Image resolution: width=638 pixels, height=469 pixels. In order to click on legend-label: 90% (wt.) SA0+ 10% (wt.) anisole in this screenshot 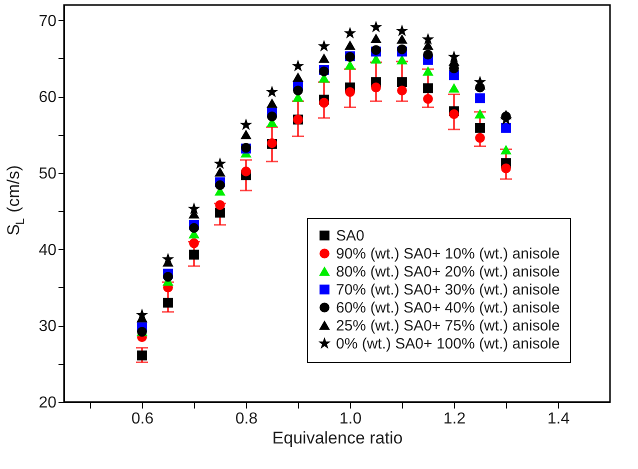, I will do `click(448, 254)`.